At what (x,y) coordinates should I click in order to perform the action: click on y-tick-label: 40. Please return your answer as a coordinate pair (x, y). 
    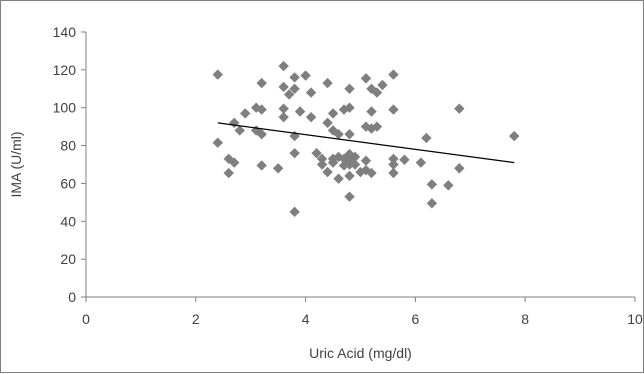
    Looking at the image, I should click on (68, 221).